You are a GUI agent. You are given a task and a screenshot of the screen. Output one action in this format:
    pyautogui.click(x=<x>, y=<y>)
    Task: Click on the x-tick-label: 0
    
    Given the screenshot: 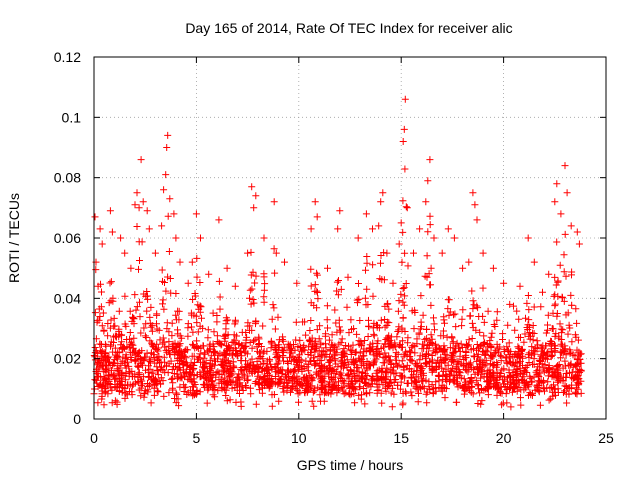 What is the action you would take?
    pyautogui.click(x=94, y=438)
    